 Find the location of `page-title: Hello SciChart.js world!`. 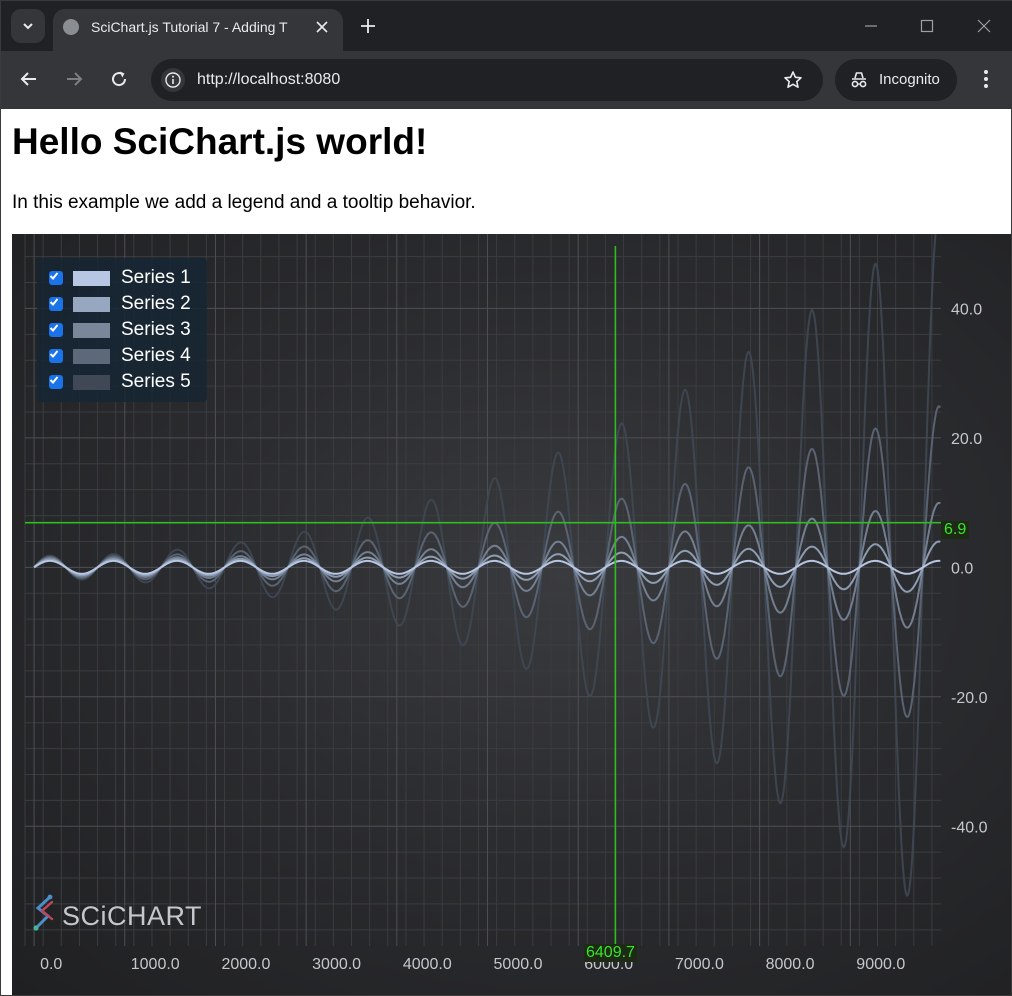

page-title: Hello SciChart.js world! is located at coordinates (220, 141).